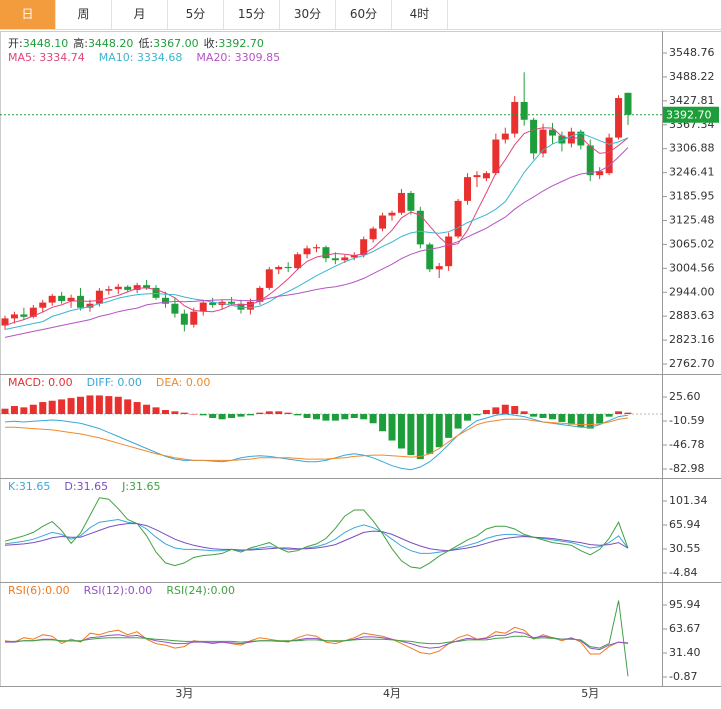 The width and height of the screenshot is (721, 709). Describe the element at coordinates (15, 43) in the screenshot. I see `ohlc-label: 开:` at that location.